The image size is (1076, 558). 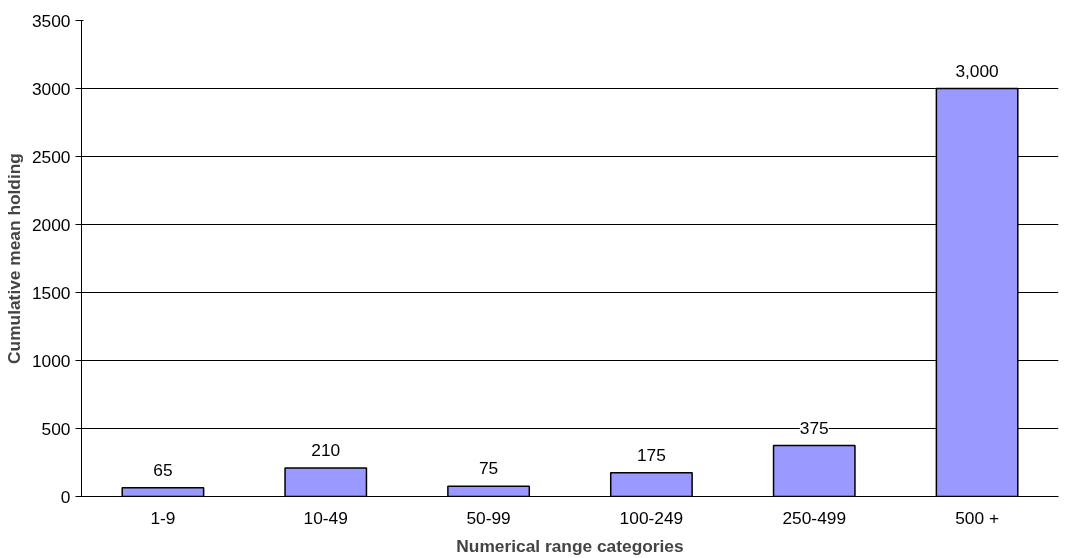 What do you see at coordinates (51, 292) in the screenshot?
I see `y-tick-label: 1500` at bounding box center [51, 292].